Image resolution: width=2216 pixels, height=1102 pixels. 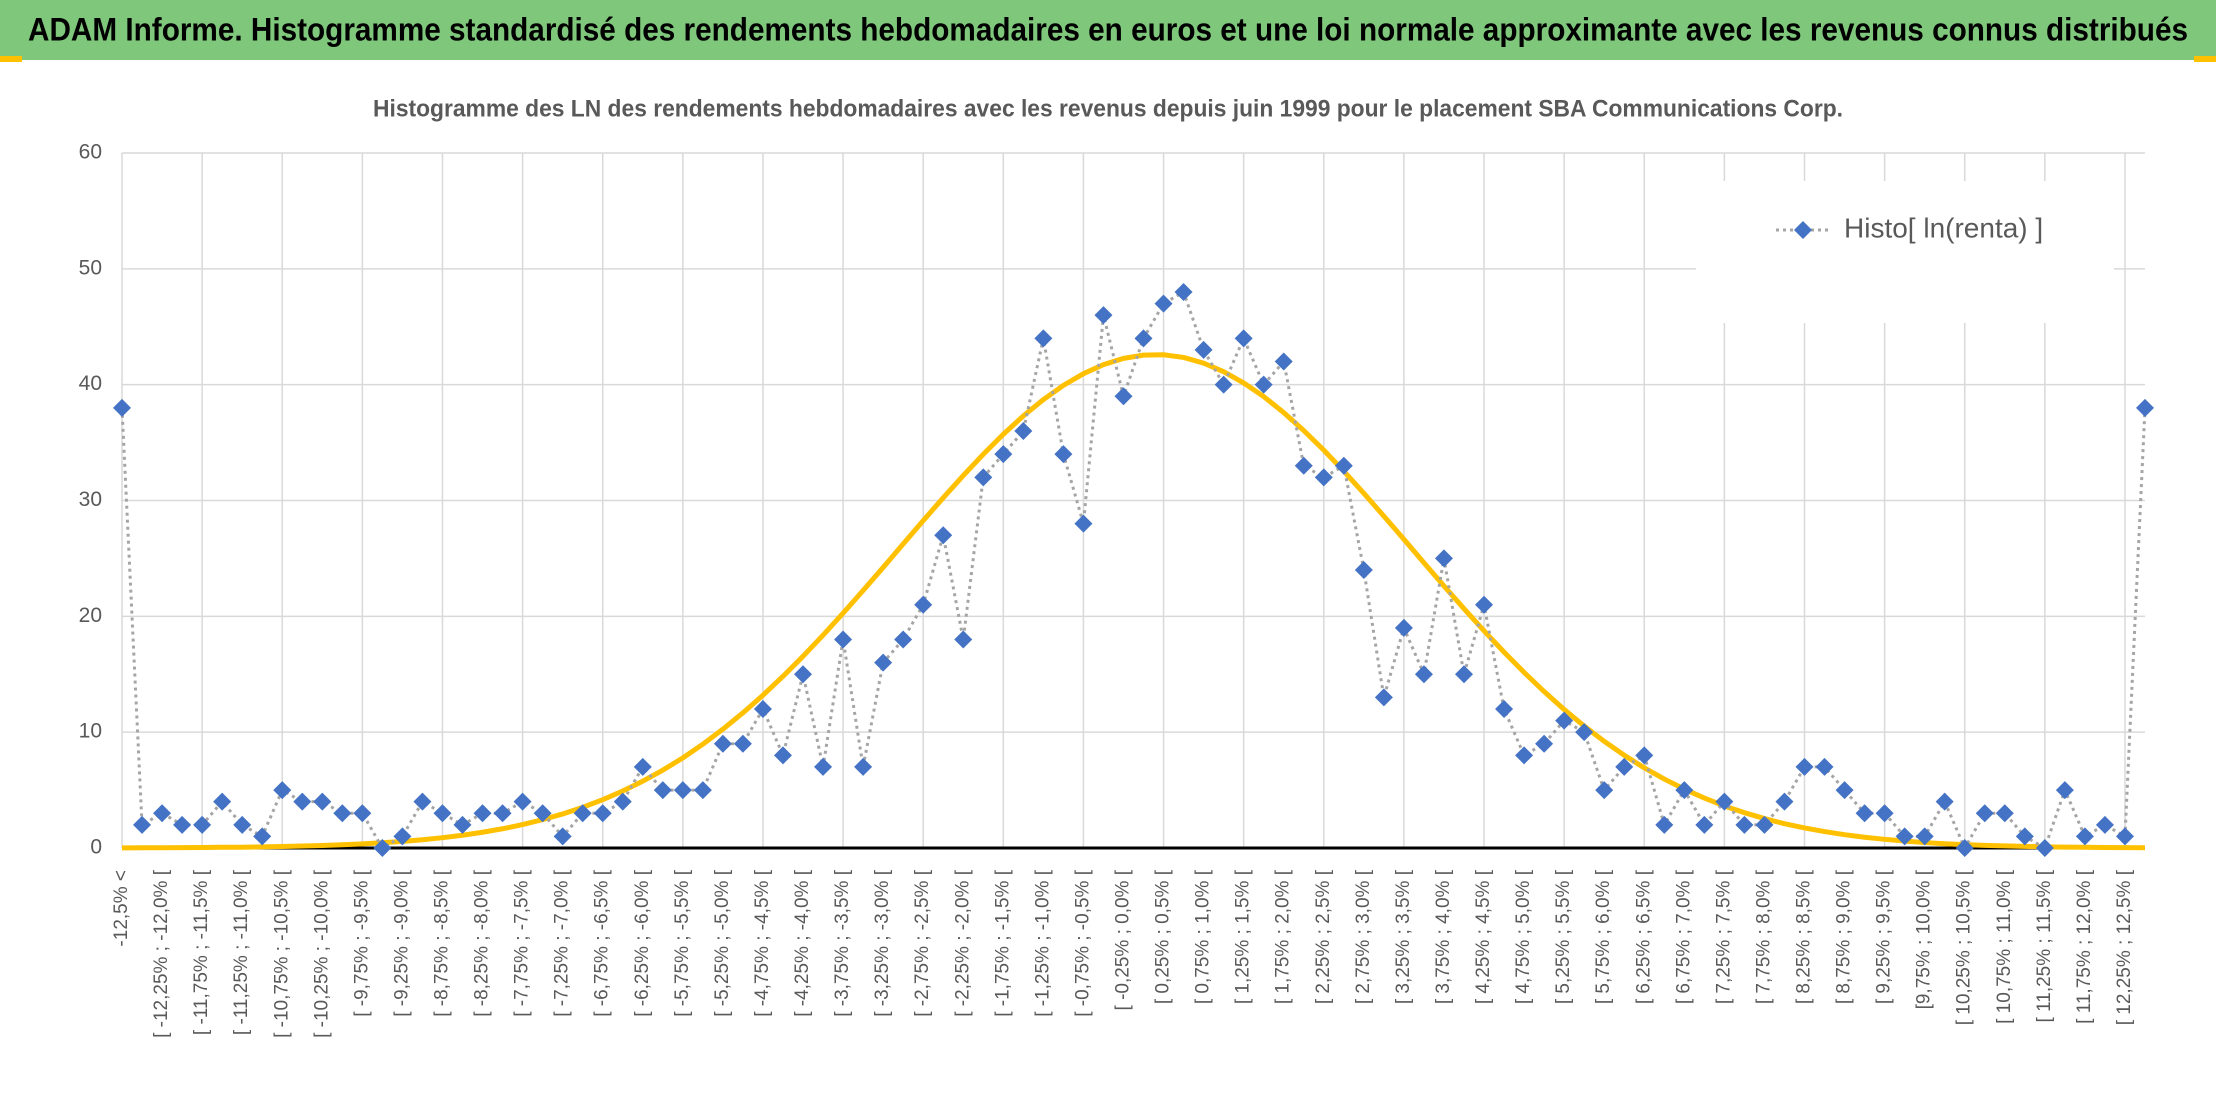 I want to click on y-tick-label: 10, so click(x=90, y=731).